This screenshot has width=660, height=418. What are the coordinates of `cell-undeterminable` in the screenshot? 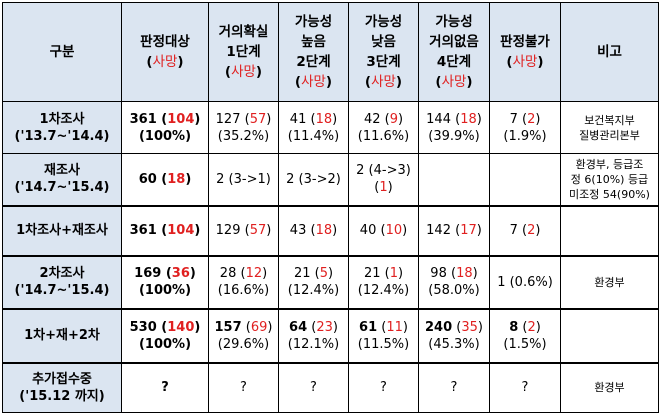 It's located at (525, 180).